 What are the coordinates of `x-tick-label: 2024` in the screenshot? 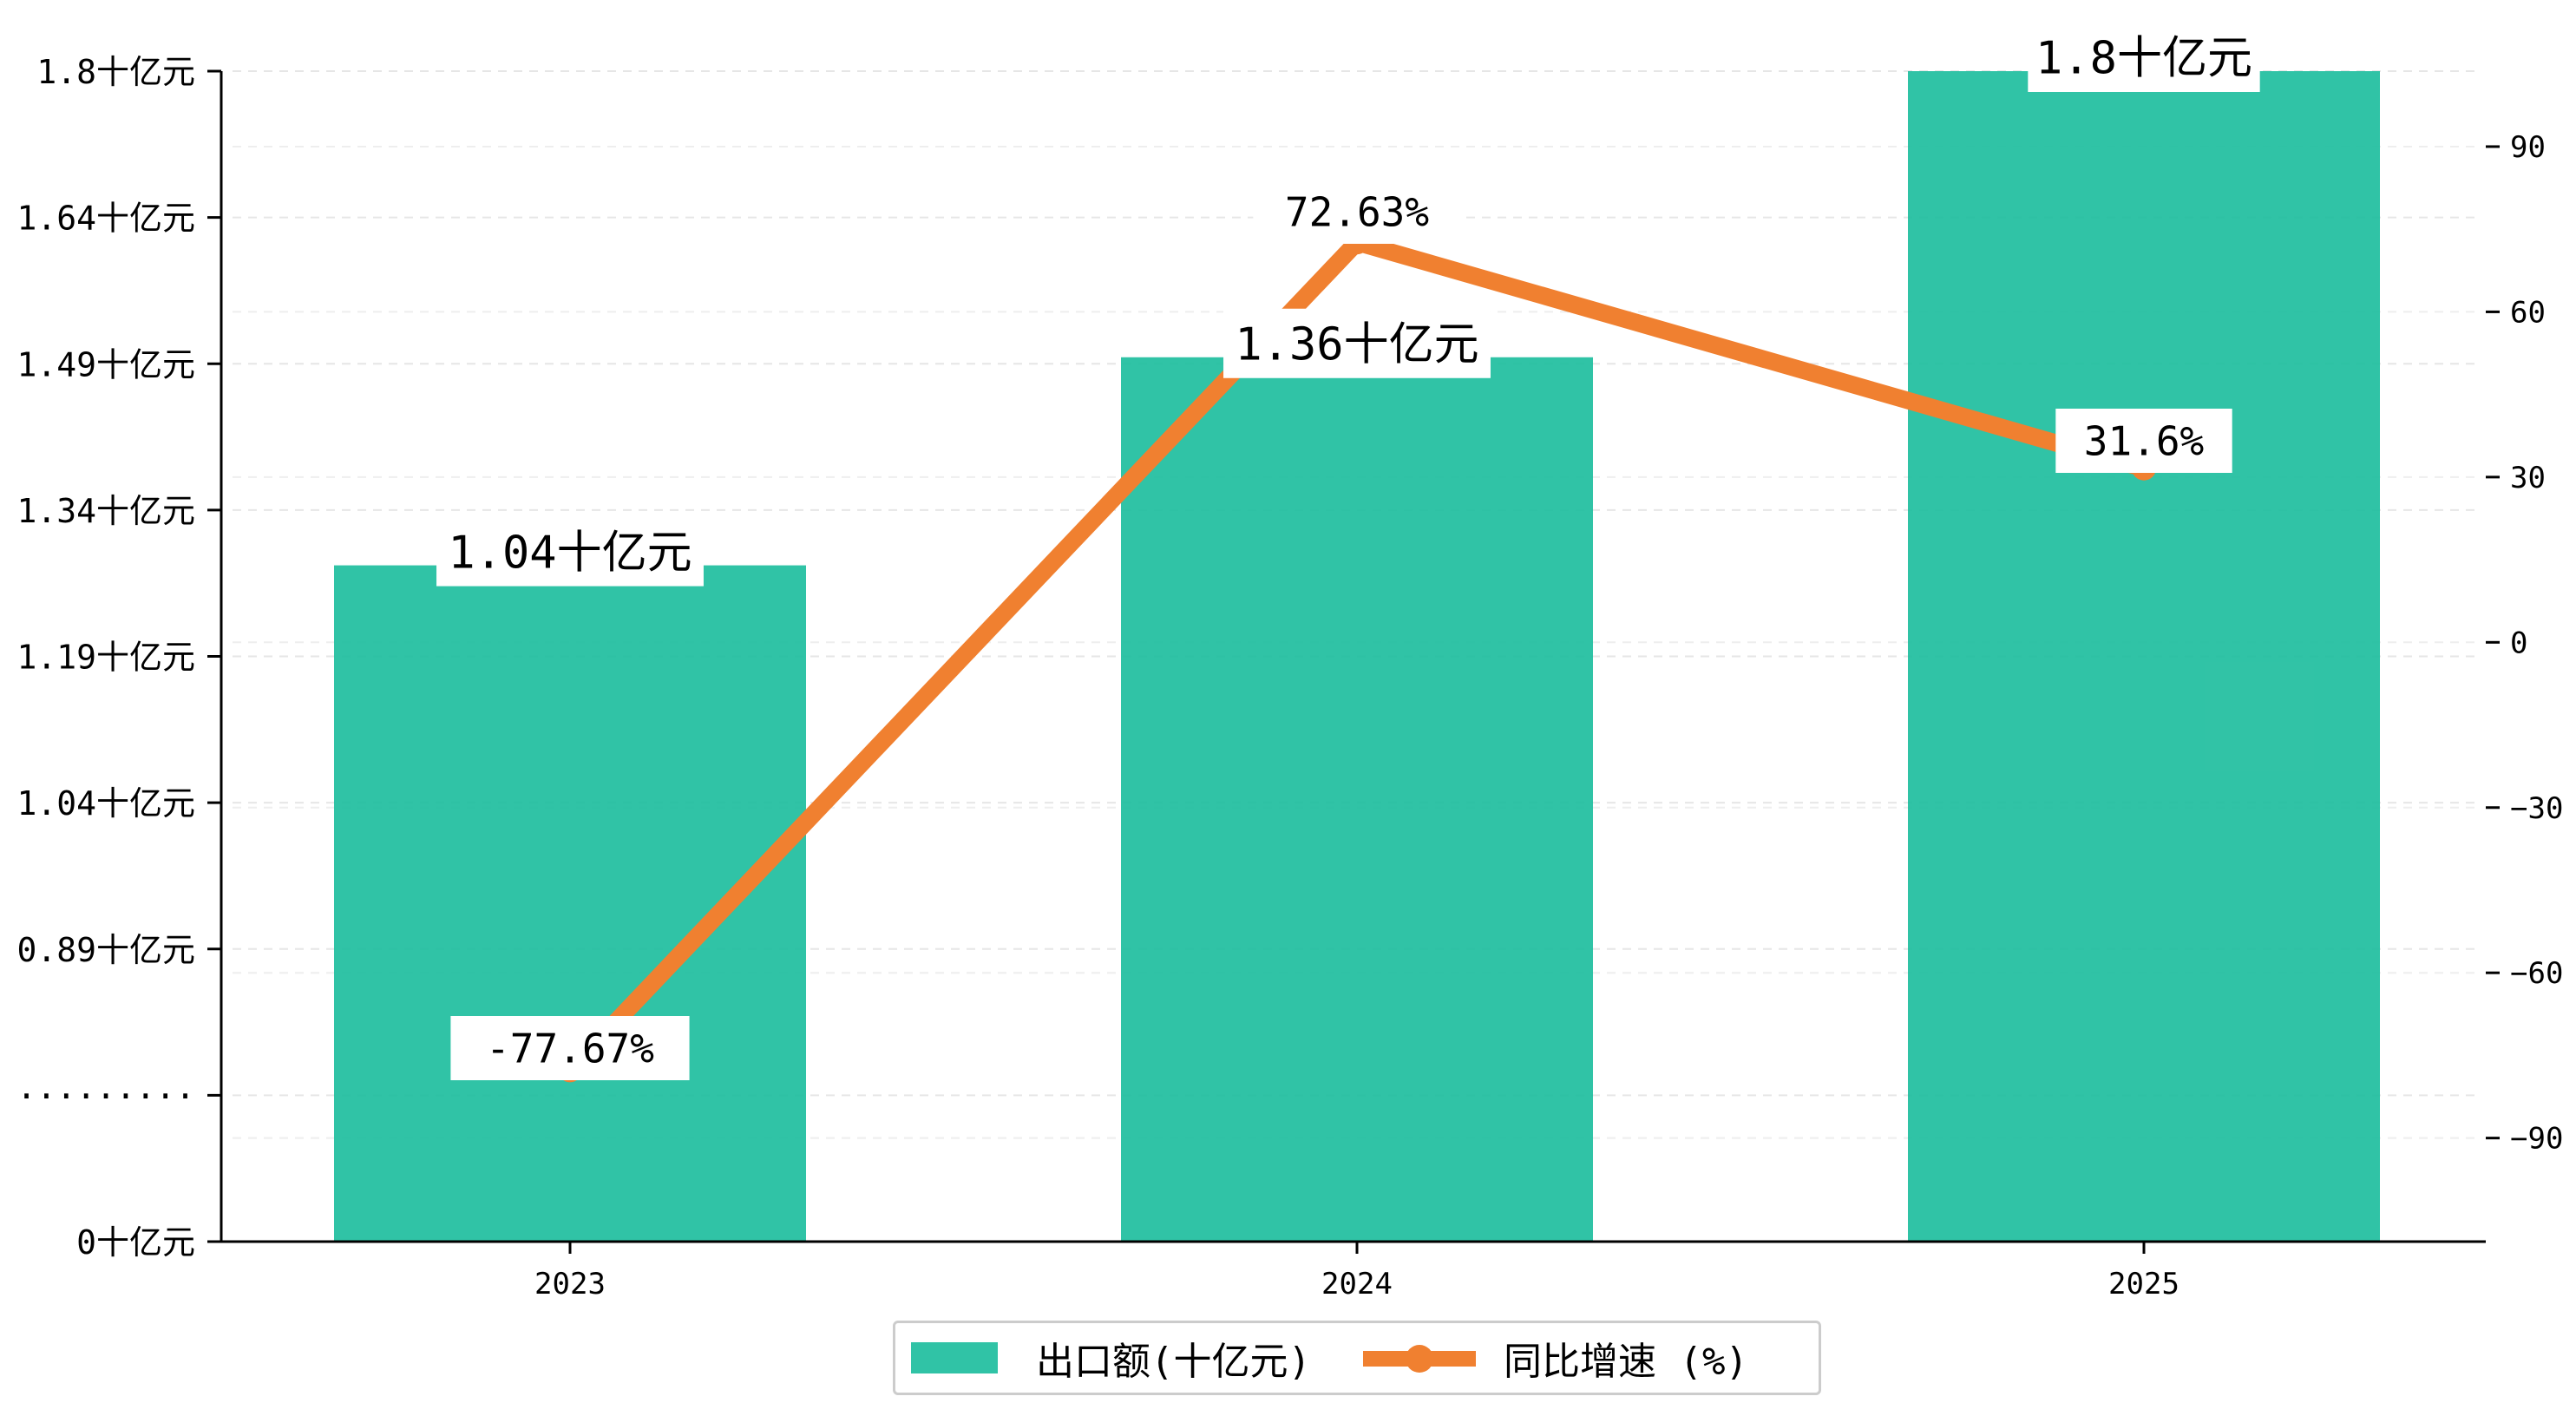 It's located at (1357, 1284).